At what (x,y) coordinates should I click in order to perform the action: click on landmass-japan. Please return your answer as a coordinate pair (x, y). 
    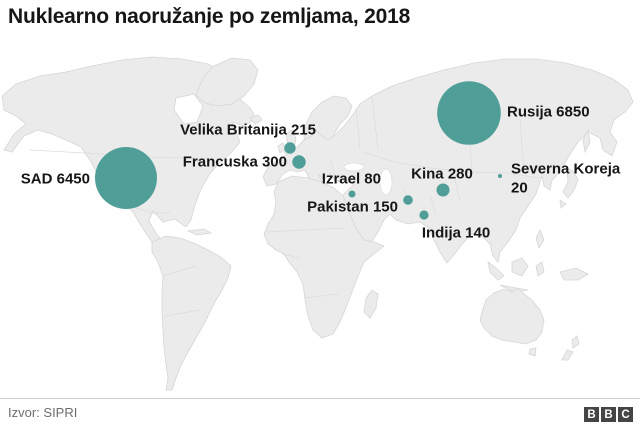
    Looking at the image, I should click on (570, 183).